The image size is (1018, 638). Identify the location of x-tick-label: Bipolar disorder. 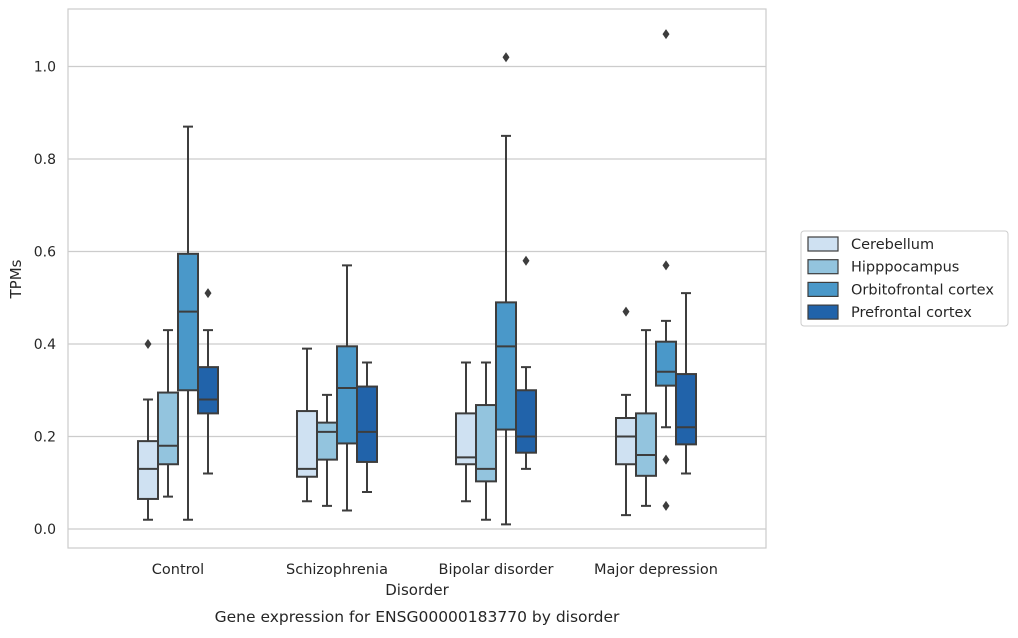
(496, 570).